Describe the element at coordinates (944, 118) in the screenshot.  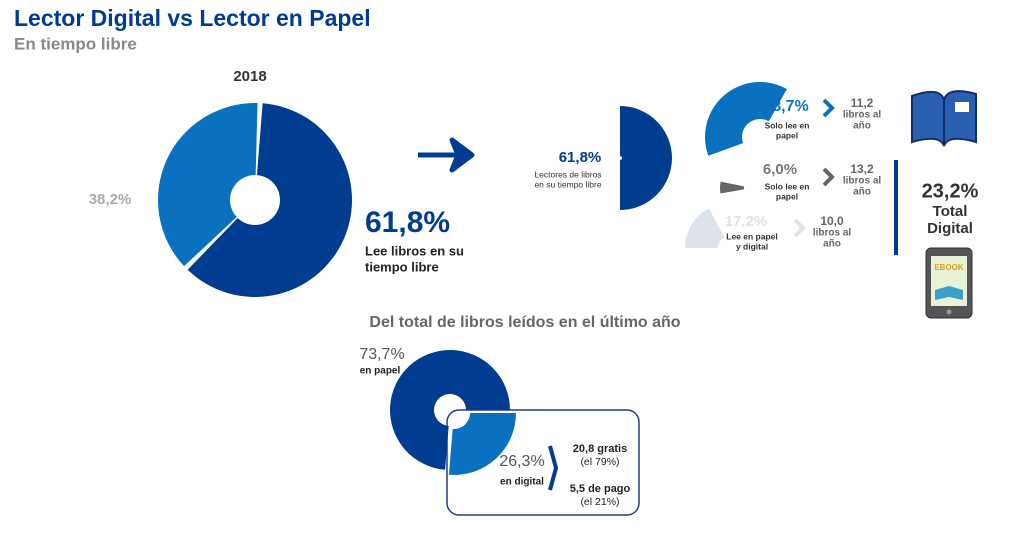
I see `book-icon` at that location.